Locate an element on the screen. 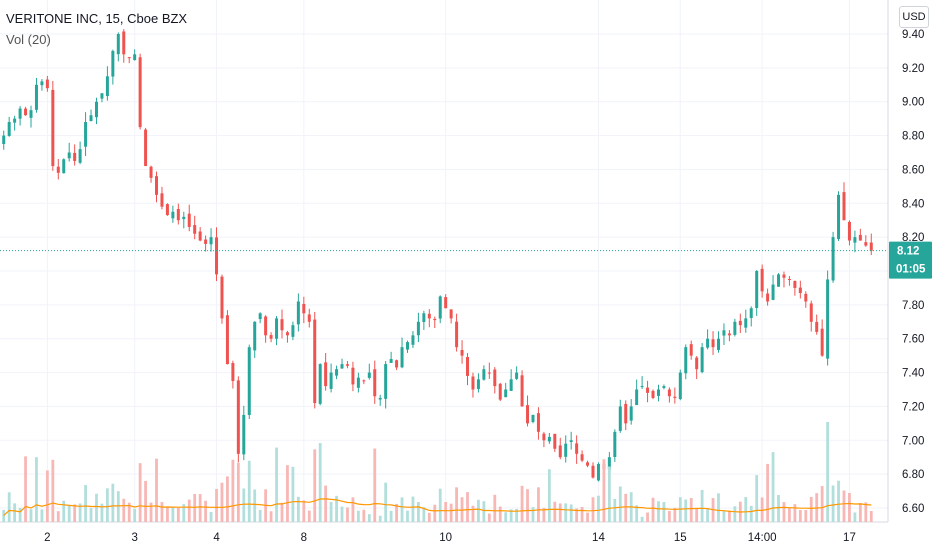  legend: VERITONE INC, 15, Cboe BZX Vol (20) is located at coordinates (96, 29).